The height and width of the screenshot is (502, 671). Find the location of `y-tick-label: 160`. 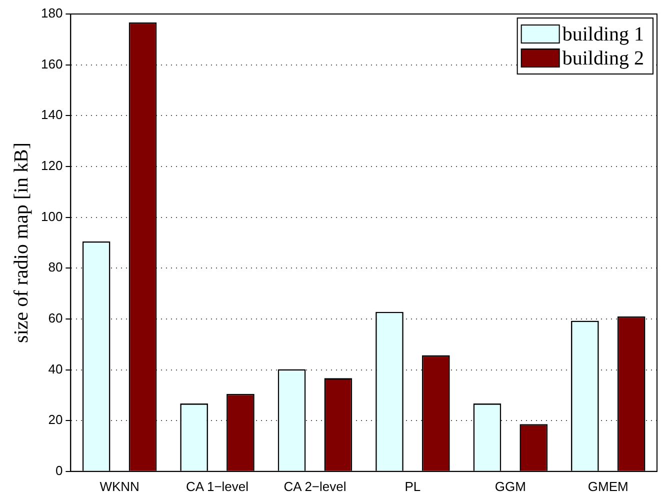

y-tick-label: 160 is located at coordinates (51, 64).